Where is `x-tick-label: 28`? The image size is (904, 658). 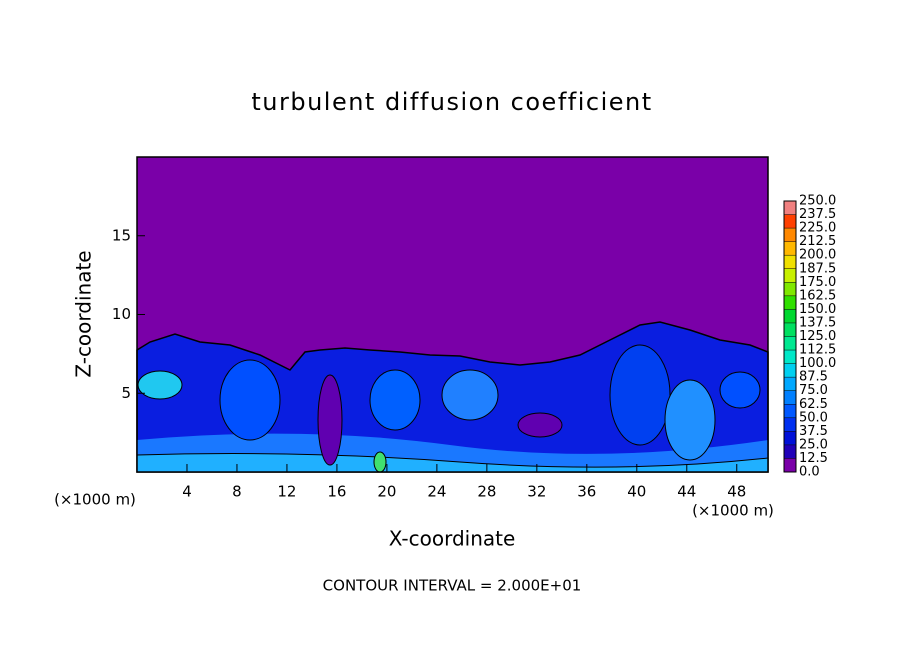
x-tick-label: 28 is located at coordinates (486, 492).